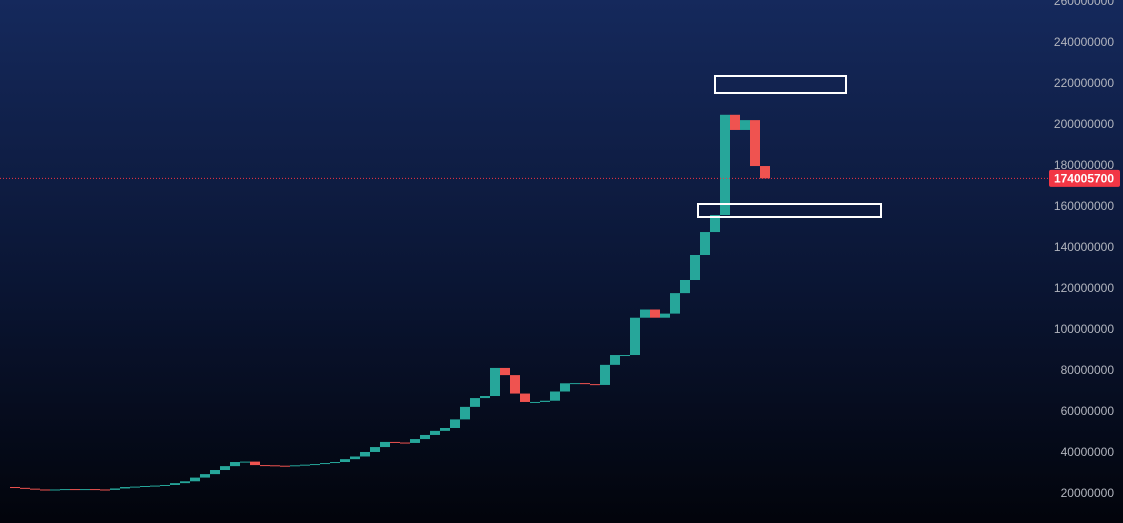 The image size is (1123, 523). I want to click on y-tick-label: 20000000, so click(1088, 493).